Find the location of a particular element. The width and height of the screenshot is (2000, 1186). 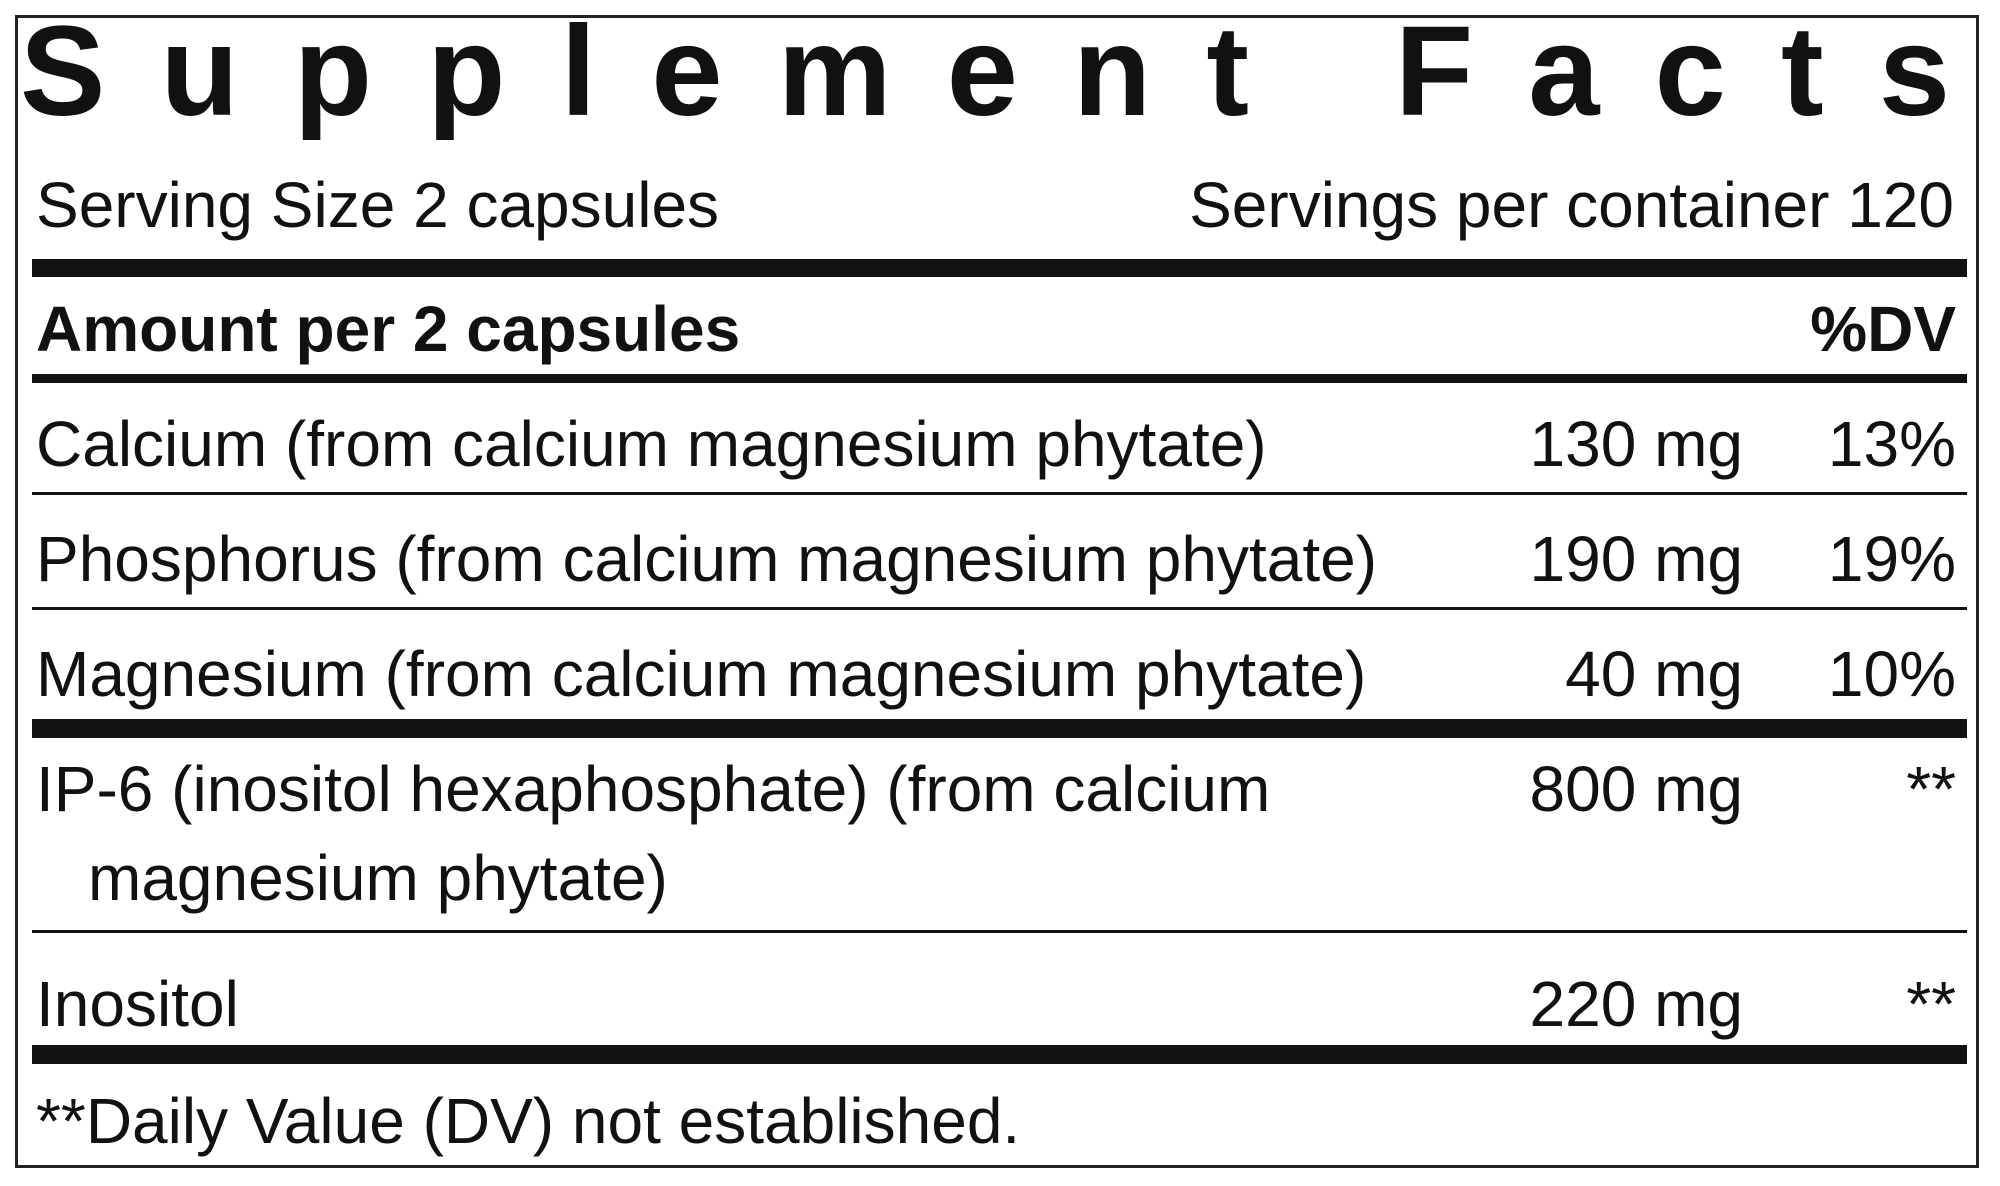

daily-value: 19% is located at coordinates (1891, 559).